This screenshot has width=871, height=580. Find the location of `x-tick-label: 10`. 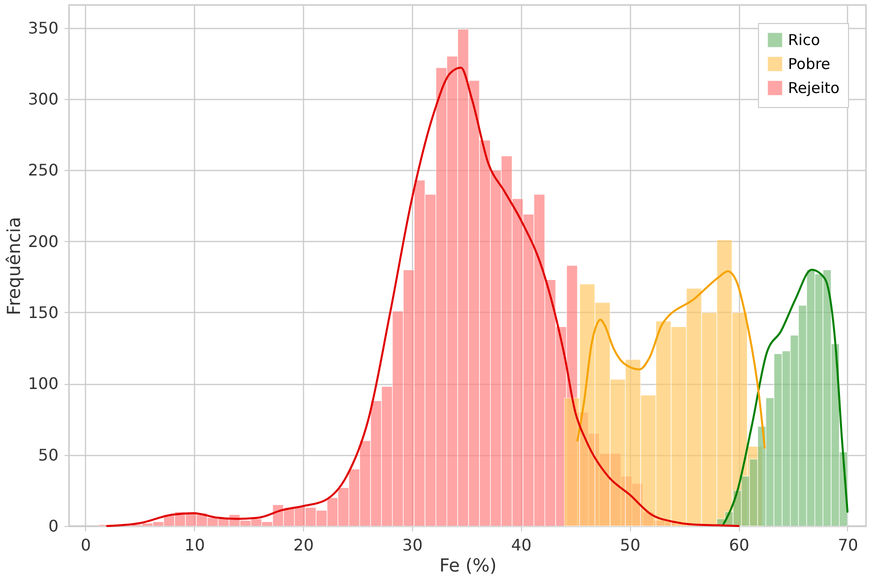

x-tick-label: 10 is located at coordinates (194, 545).